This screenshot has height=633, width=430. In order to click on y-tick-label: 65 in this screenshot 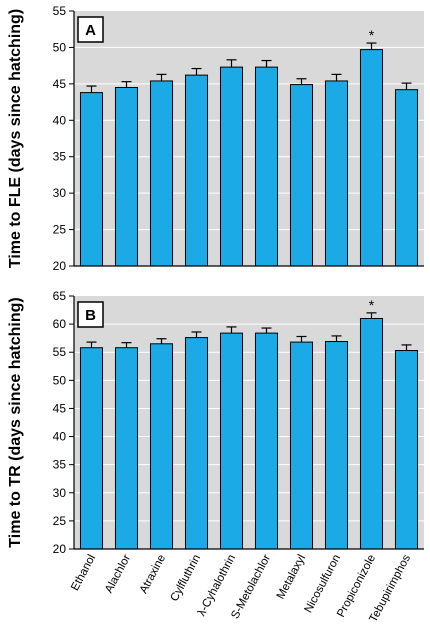, I will do `click(60, 296)`.